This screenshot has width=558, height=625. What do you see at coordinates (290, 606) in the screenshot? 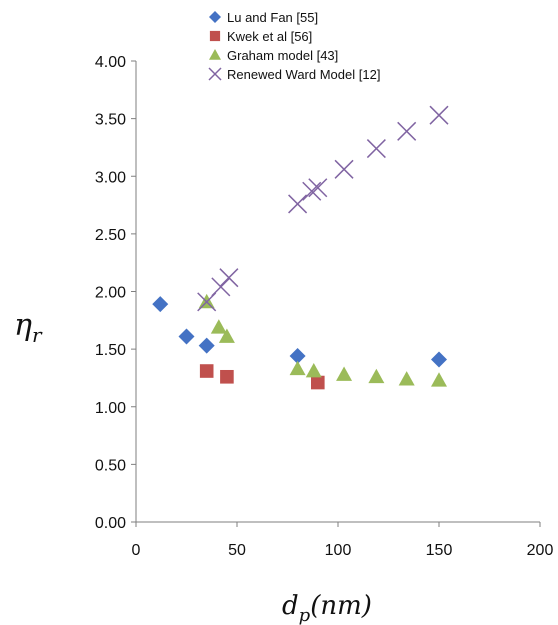
I see `x-axis-title-main: d` at bounding box center [290, 606].